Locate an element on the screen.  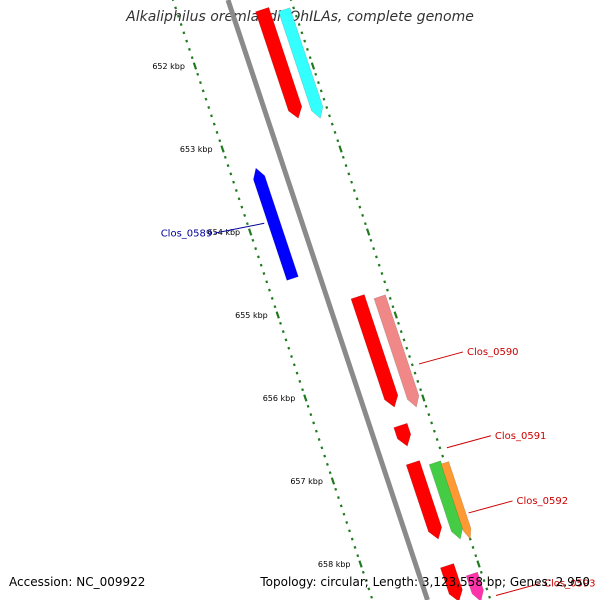
gene-label: Clos_0590 is located at coordinates (493, 352).